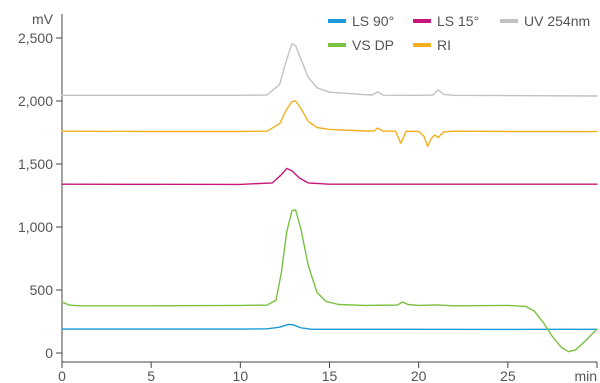 The height and width of the screenshot is (383, 600). I want to click on x-tick-label: 25, so click(508, 375).